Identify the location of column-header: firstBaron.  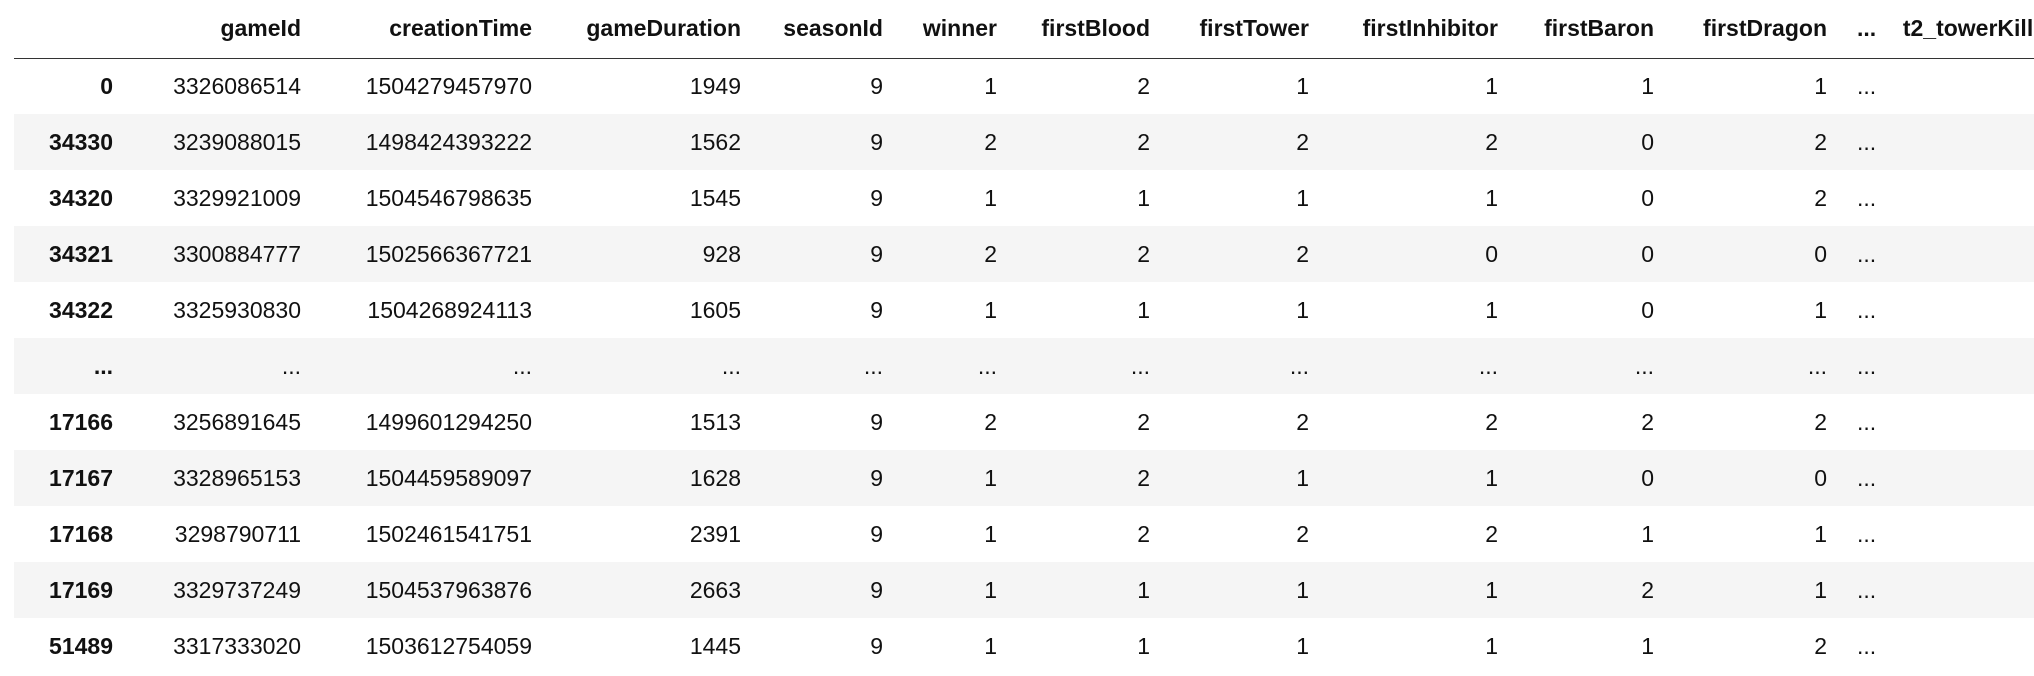
(1599, 28).